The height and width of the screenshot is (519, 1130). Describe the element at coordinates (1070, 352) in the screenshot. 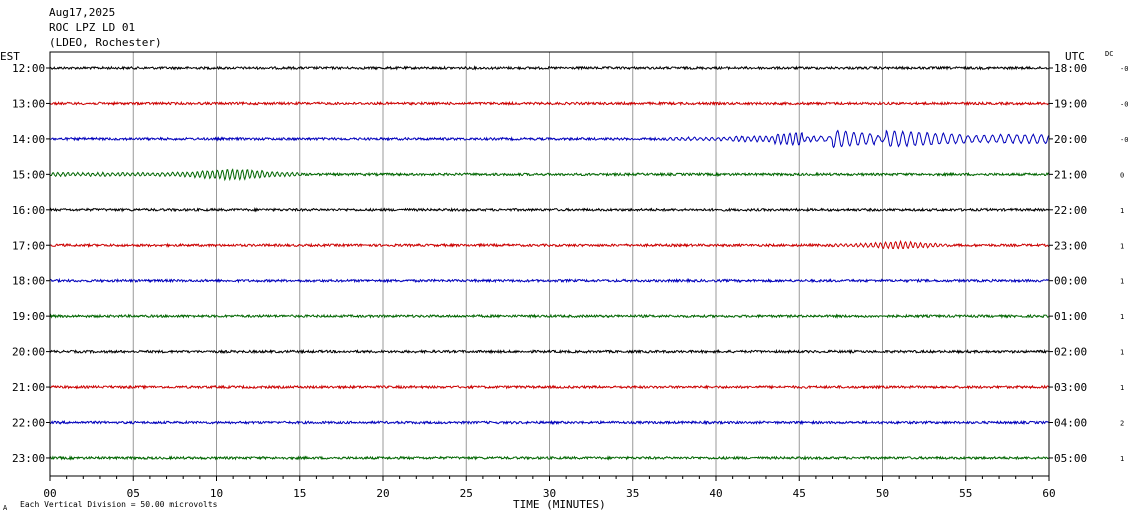

I see `utc-label: 02:00` at that location.